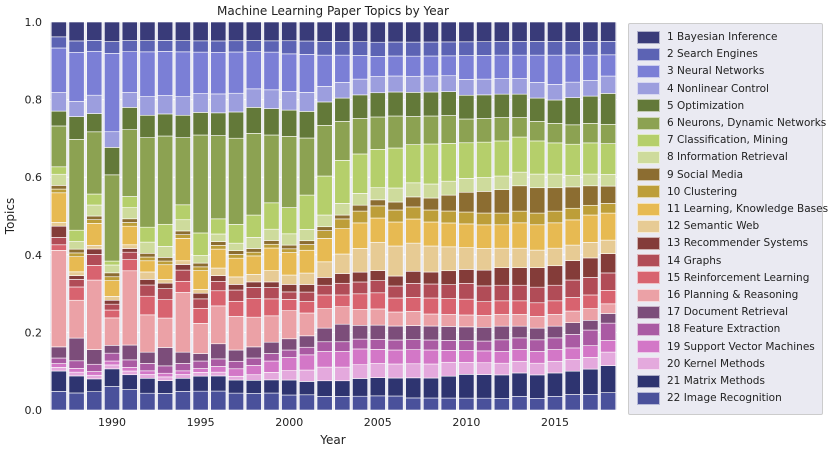 The image size is (831, 453). What do you see at coordinates (701, 381) in the screenshot?
I see `legend-item: 21 Matrix Methods` at bounding box center [701, 381].